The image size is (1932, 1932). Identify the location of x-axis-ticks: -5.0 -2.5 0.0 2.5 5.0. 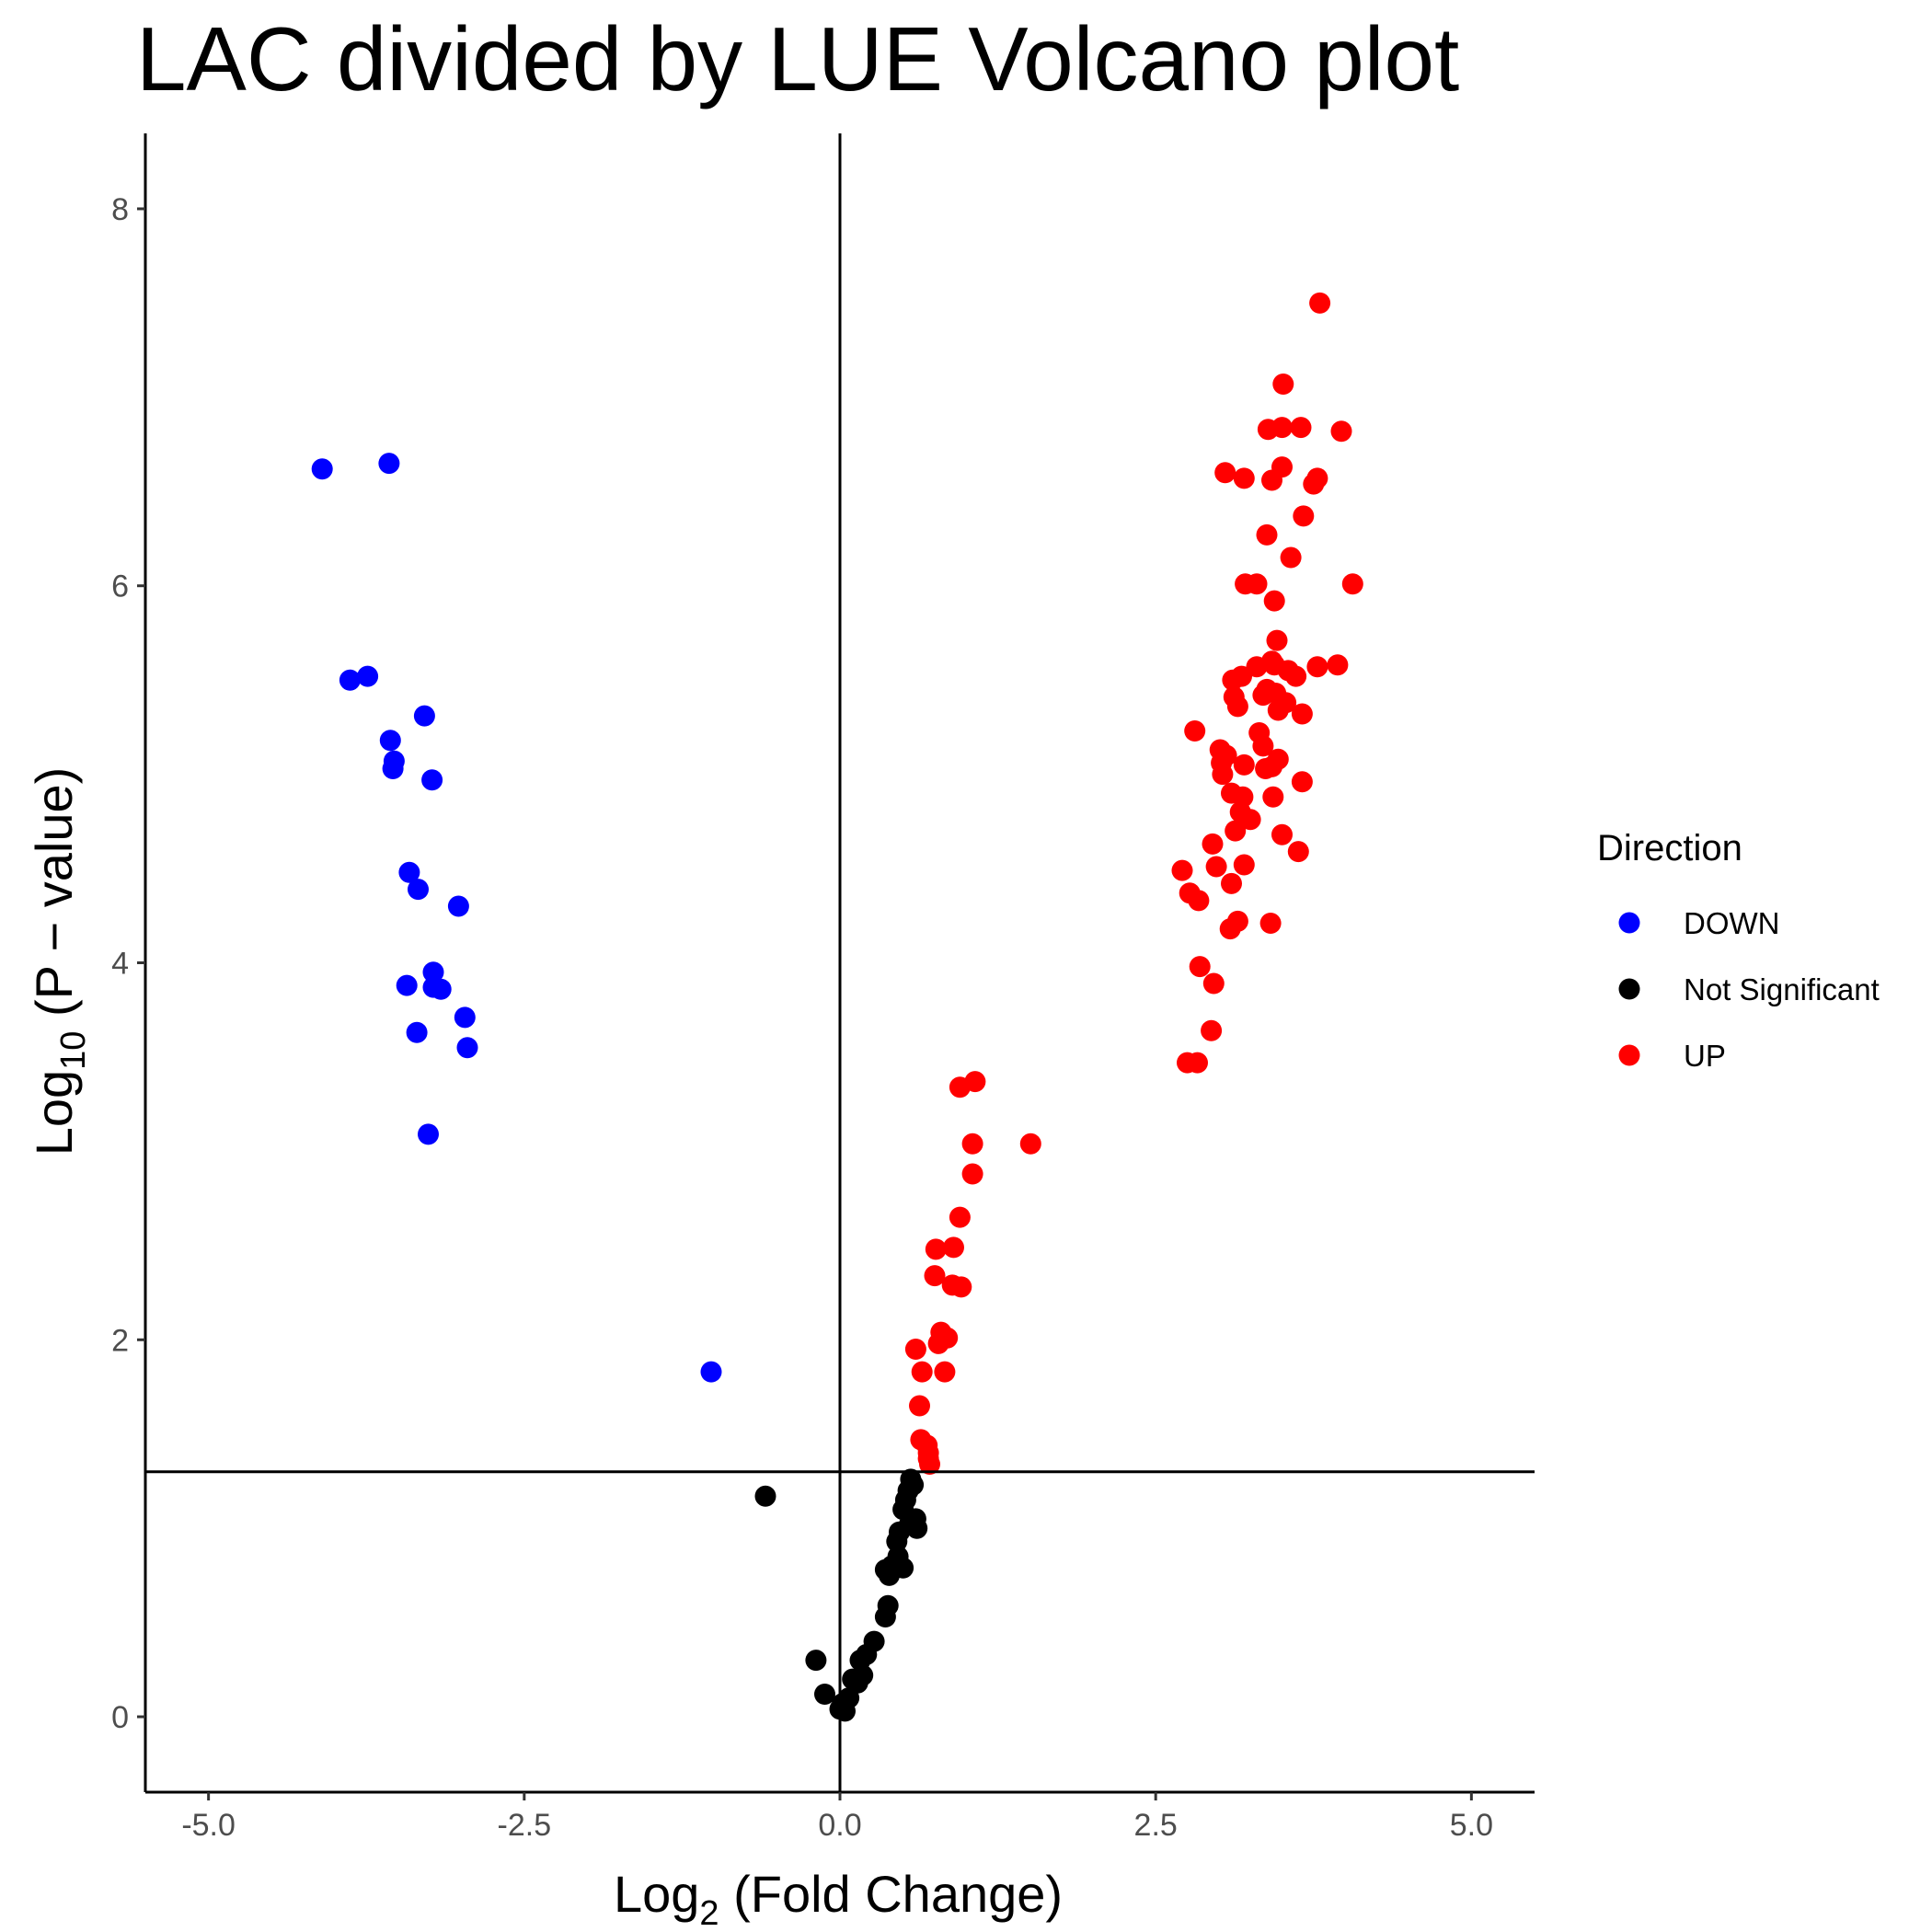
(837, 1817).